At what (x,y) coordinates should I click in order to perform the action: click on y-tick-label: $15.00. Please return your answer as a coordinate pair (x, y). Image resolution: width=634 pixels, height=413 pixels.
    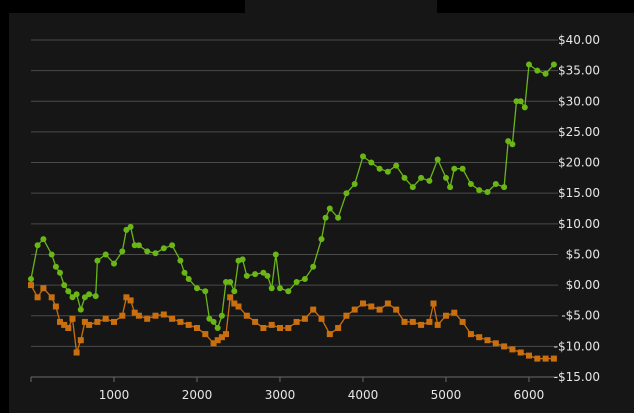
    Looking at the image, I should click on (579, 193).